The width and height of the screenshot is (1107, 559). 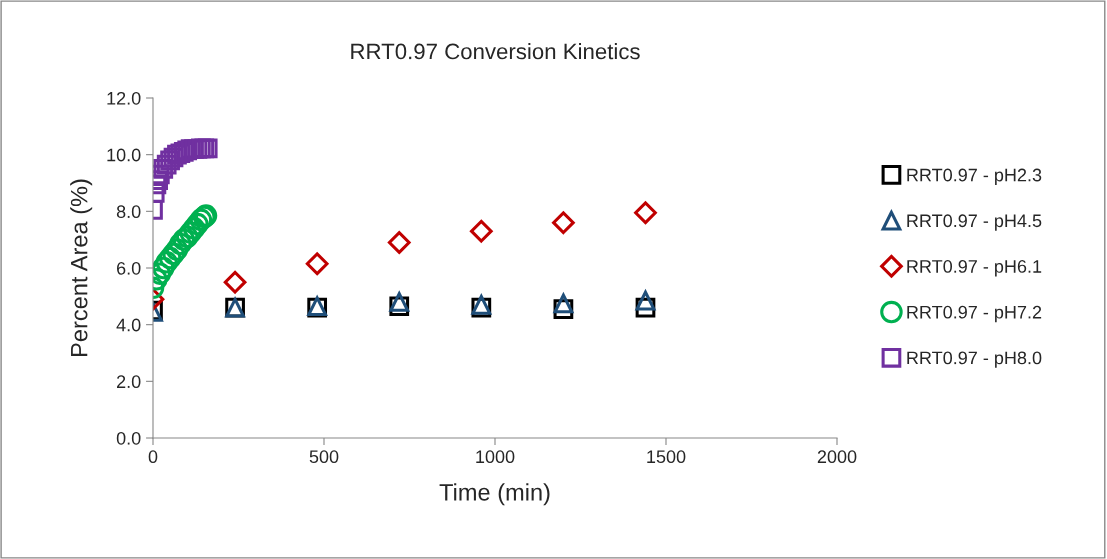 I want to click on legend-label: RRT0.97 - pH8.0, so click(x=974, y=359).